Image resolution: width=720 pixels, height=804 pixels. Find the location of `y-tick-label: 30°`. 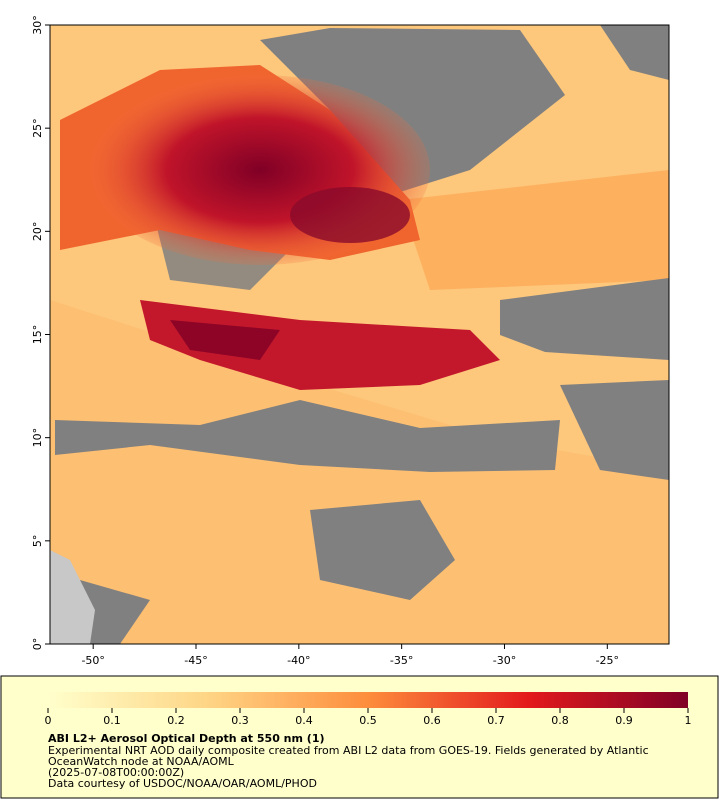

y-tick-label: 30° is located at coordinates (37, 25).